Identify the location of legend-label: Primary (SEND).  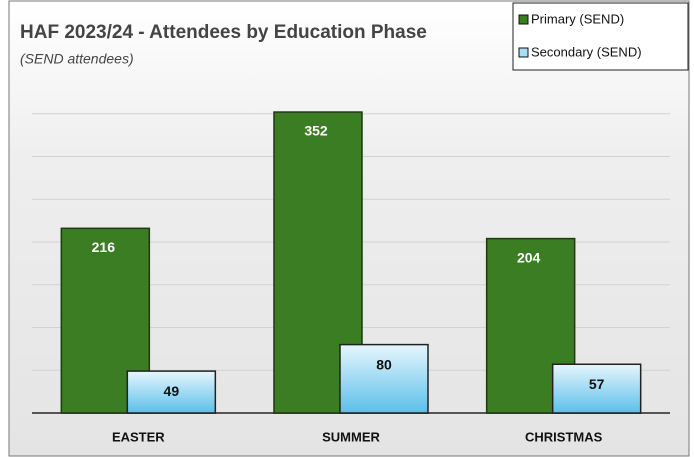
(577, 18).